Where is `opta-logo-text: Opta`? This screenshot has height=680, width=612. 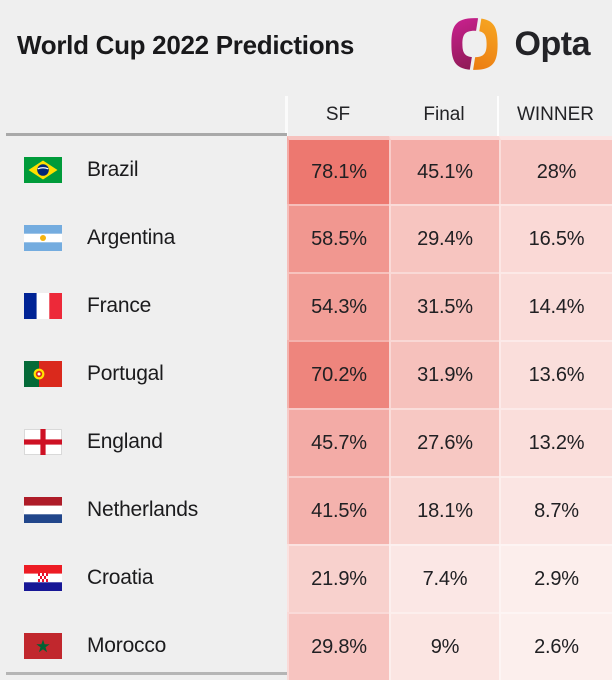
opta-logo-text: Opta is located at coordinates (552, 43).